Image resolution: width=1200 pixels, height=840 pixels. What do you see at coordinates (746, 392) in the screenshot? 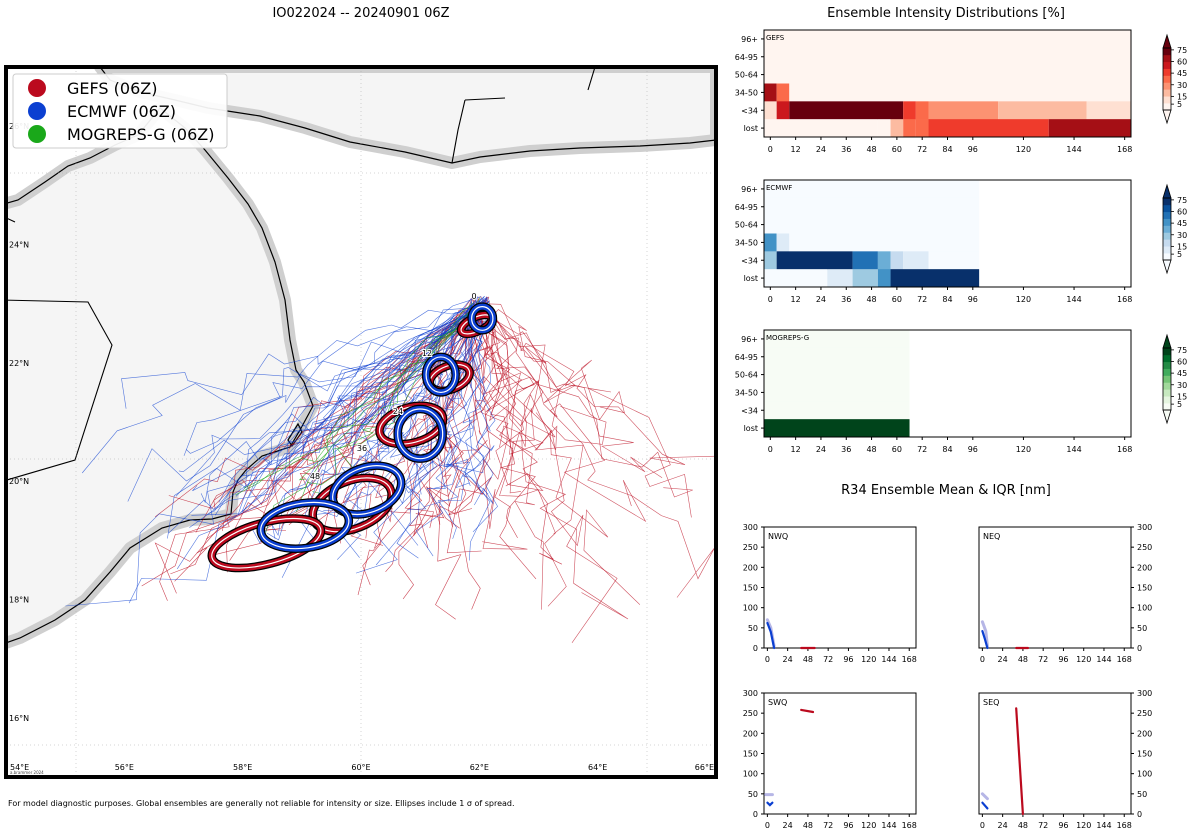
I see `heatmap-row-label: 34-50` at bounding box center [746, 392].